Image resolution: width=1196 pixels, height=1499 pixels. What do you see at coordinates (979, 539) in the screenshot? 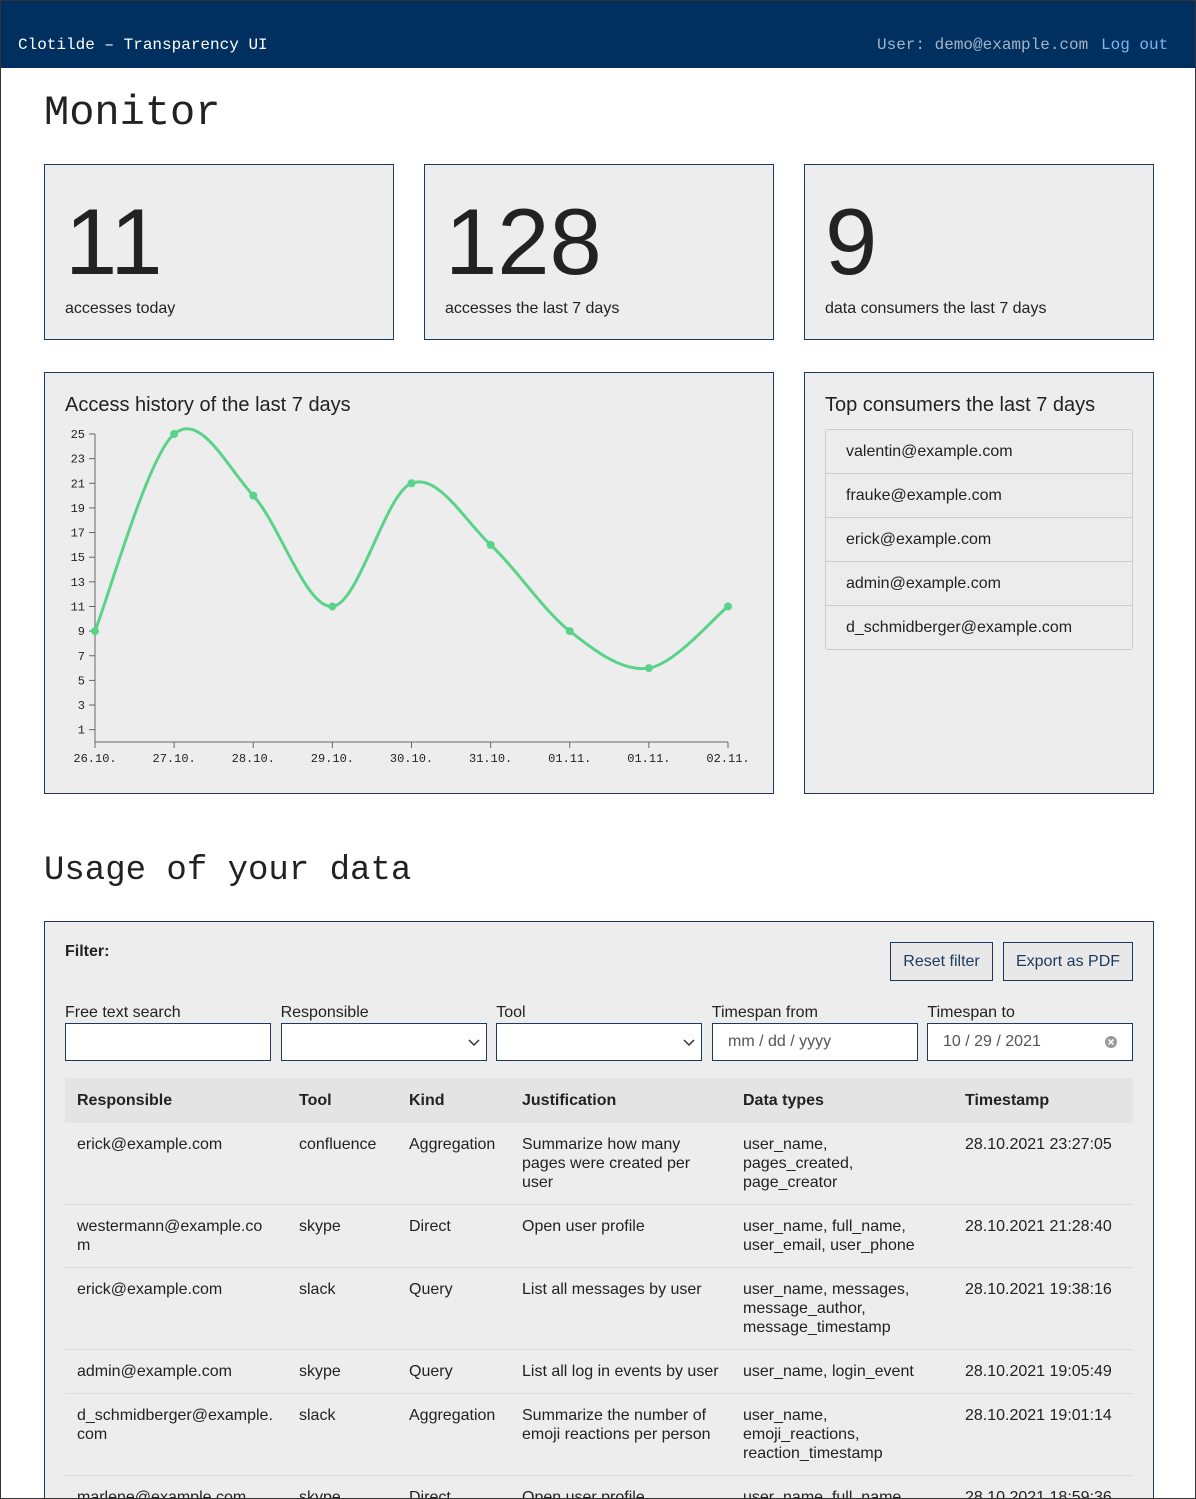
I see `consumer-item: erick@example.com` at bounding box center [979, 539].